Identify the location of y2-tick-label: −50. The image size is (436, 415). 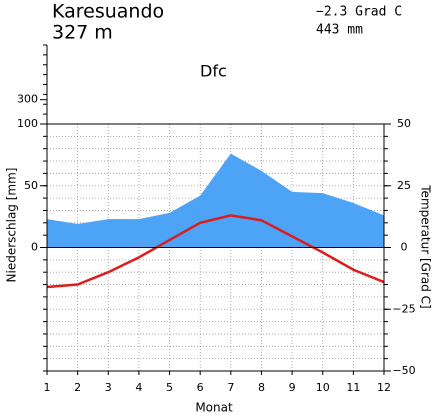
(403, 370).